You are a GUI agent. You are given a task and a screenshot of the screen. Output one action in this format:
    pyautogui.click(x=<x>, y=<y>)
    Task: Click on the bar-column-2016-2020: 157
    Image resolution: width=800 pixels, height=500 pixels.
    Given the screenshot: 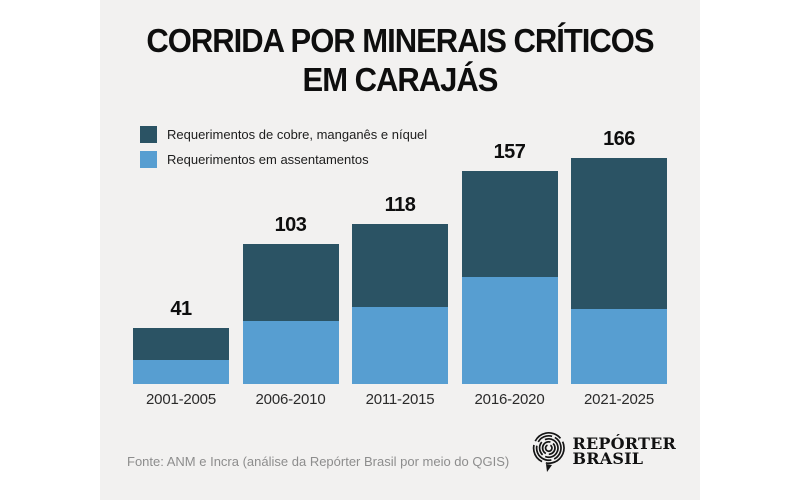 What is the action you would take?
    pyautogui.click(x=509, y=262)
    